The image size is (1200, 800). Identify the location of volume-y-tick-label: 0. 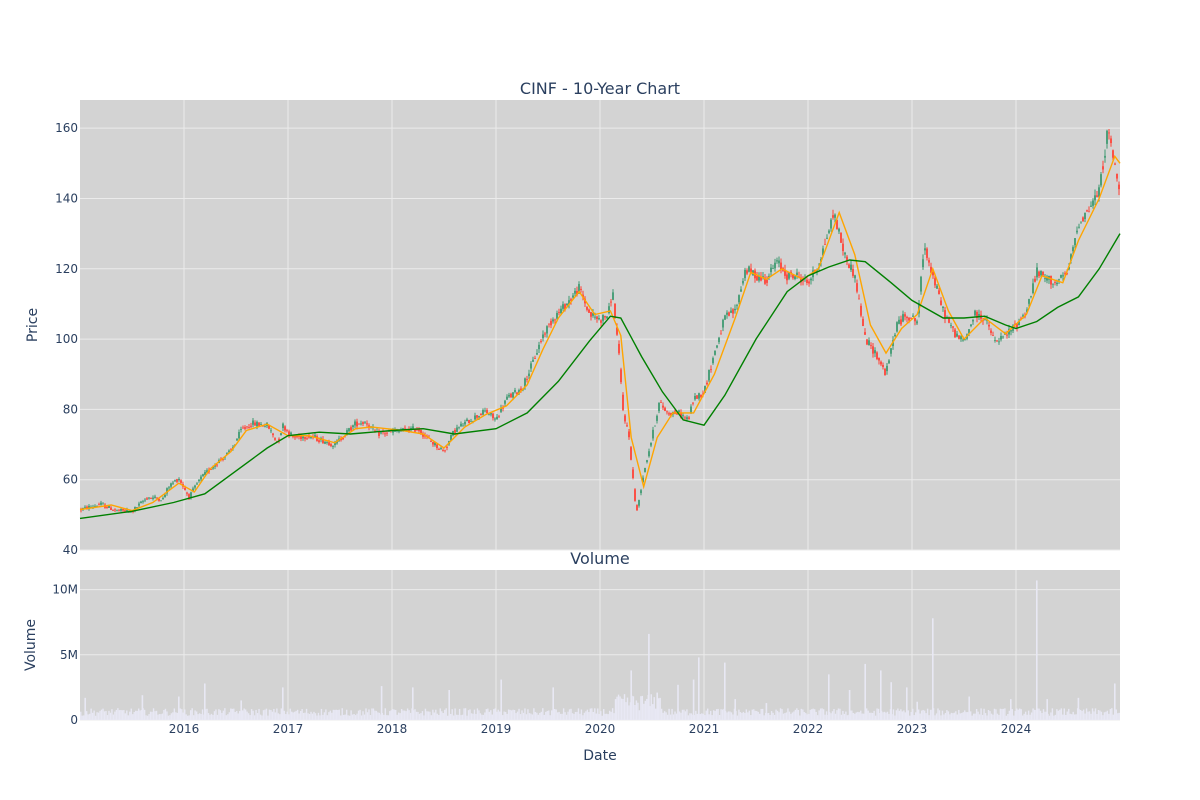
(74, 720).